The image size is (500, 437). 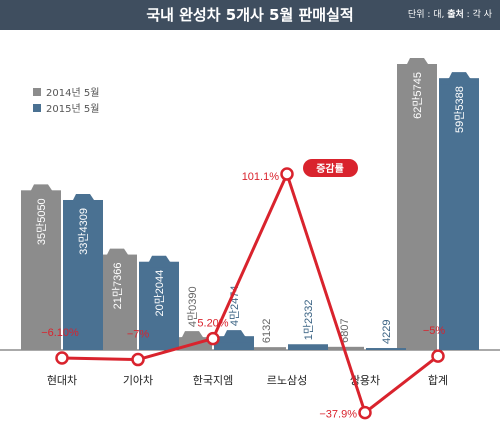 I want to click on legend-label: 2014년 5월, so click(x=72, y=93).